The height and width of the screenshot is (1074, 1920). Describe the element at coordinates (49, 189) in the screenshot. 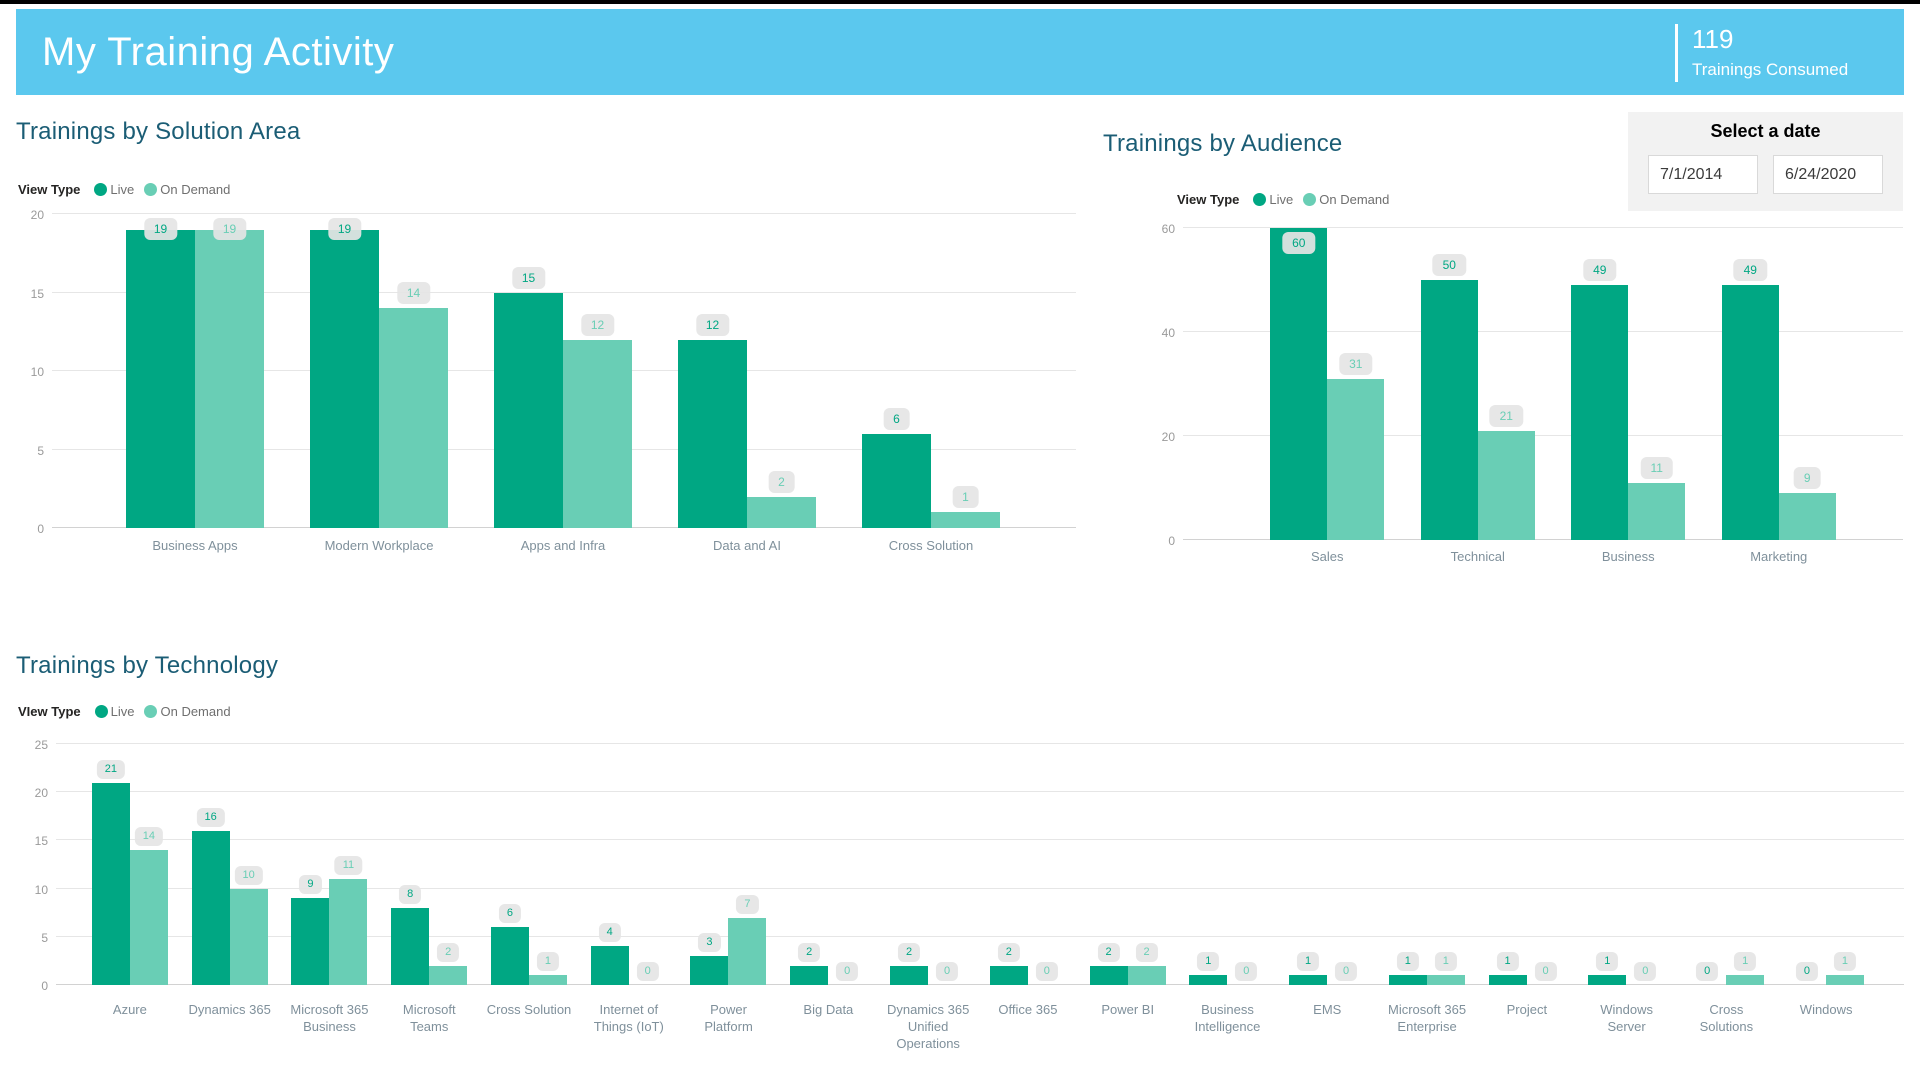

I see `legend-label: View Type` at that location.